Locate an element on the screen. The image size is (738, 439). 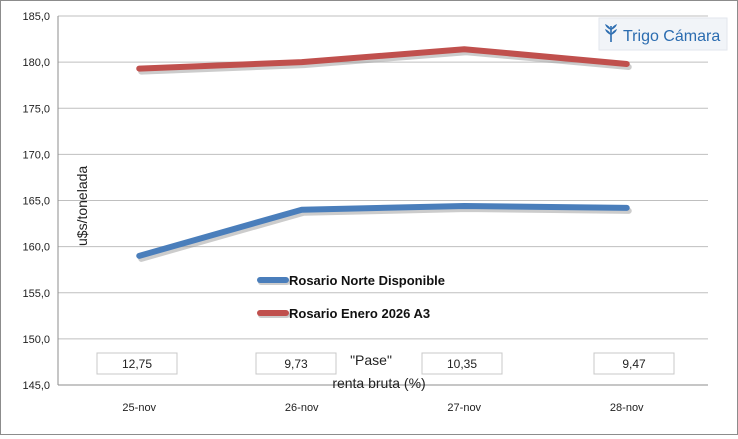
y-tick-label: 165,0 is located at coordinates (36, 202).